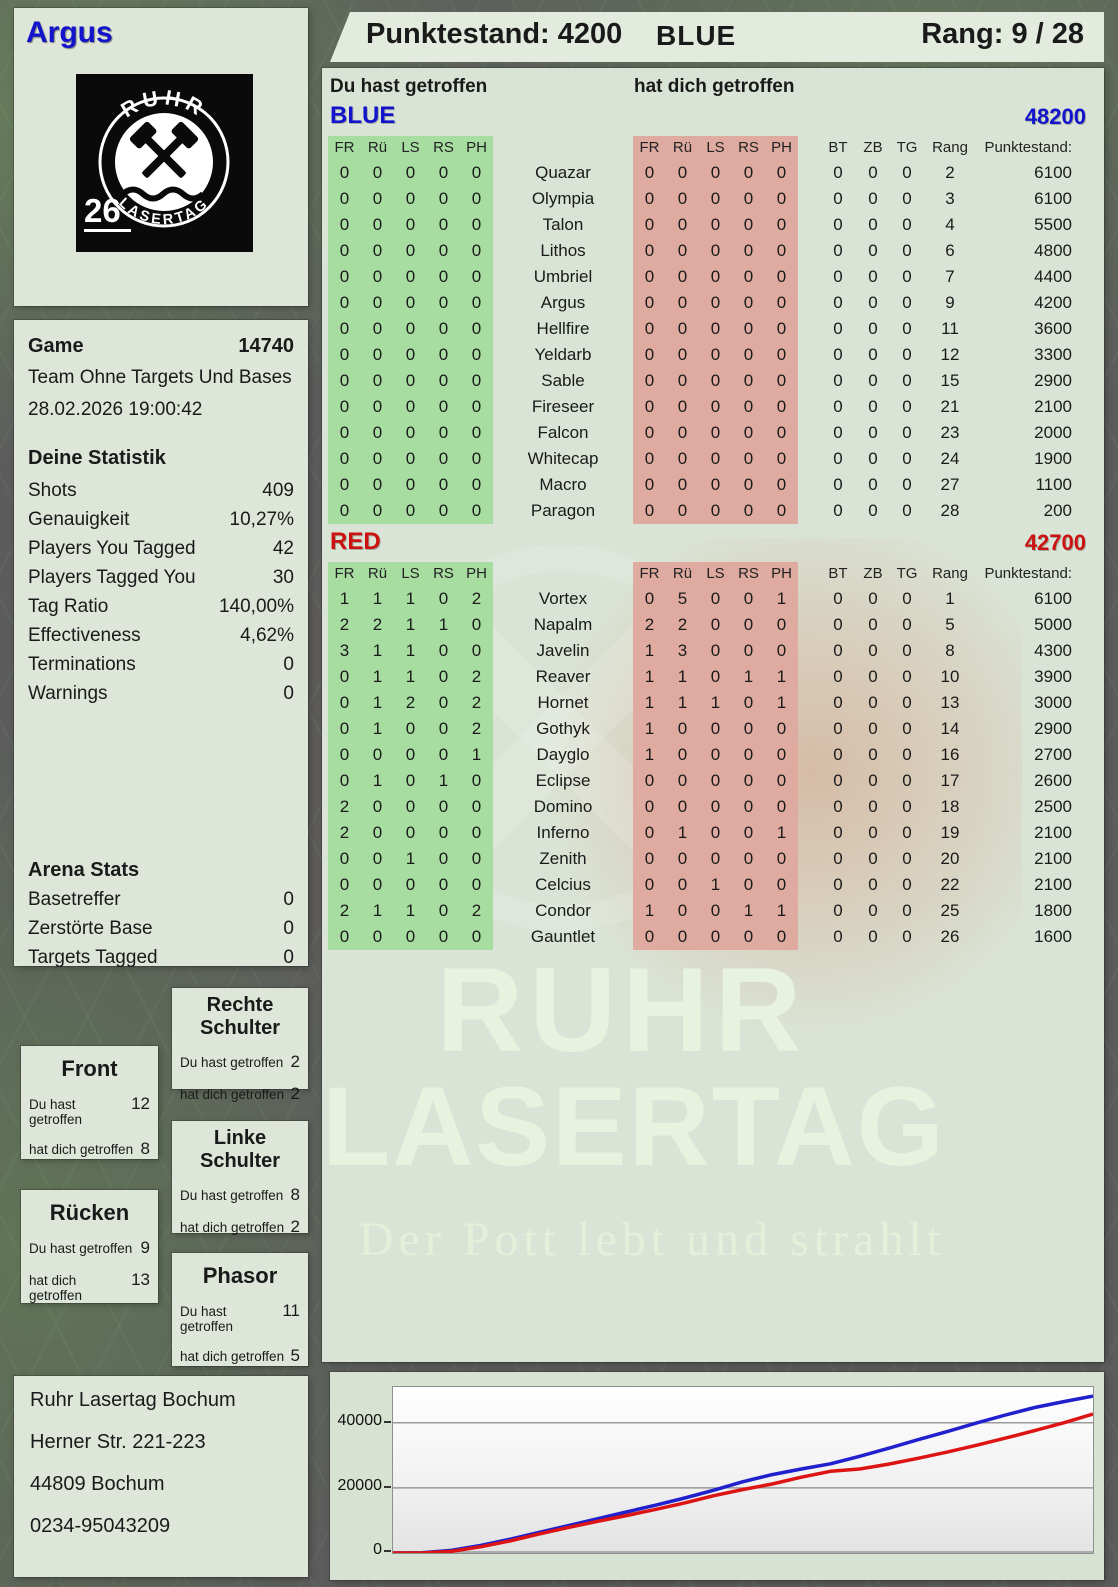  What do you see at coordinates (950, 354) in the screenshot?
I see `rank-cell: 12` at bounding box center [950, 354].